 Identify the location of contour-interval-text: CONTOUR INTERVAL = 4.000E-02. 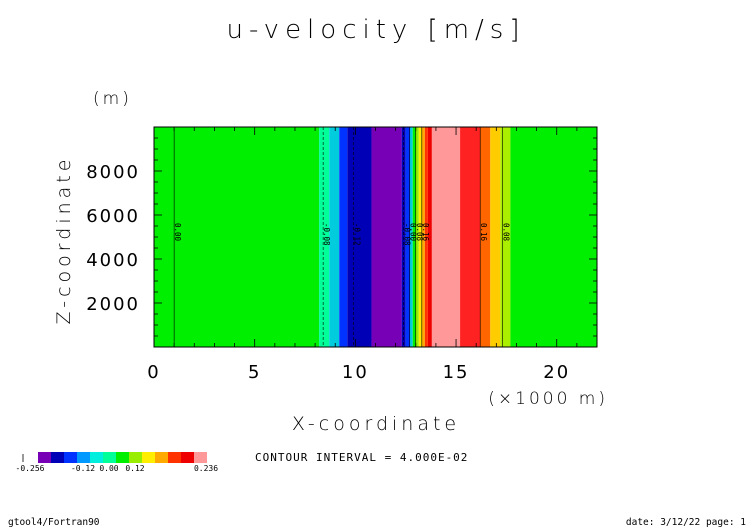
(361, 457).